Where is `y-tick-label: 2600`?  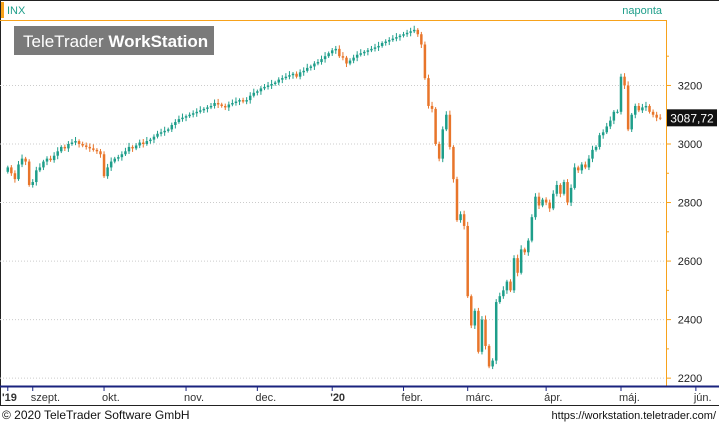
y-tick-label: 2600 is located at coordinates (690, 262).